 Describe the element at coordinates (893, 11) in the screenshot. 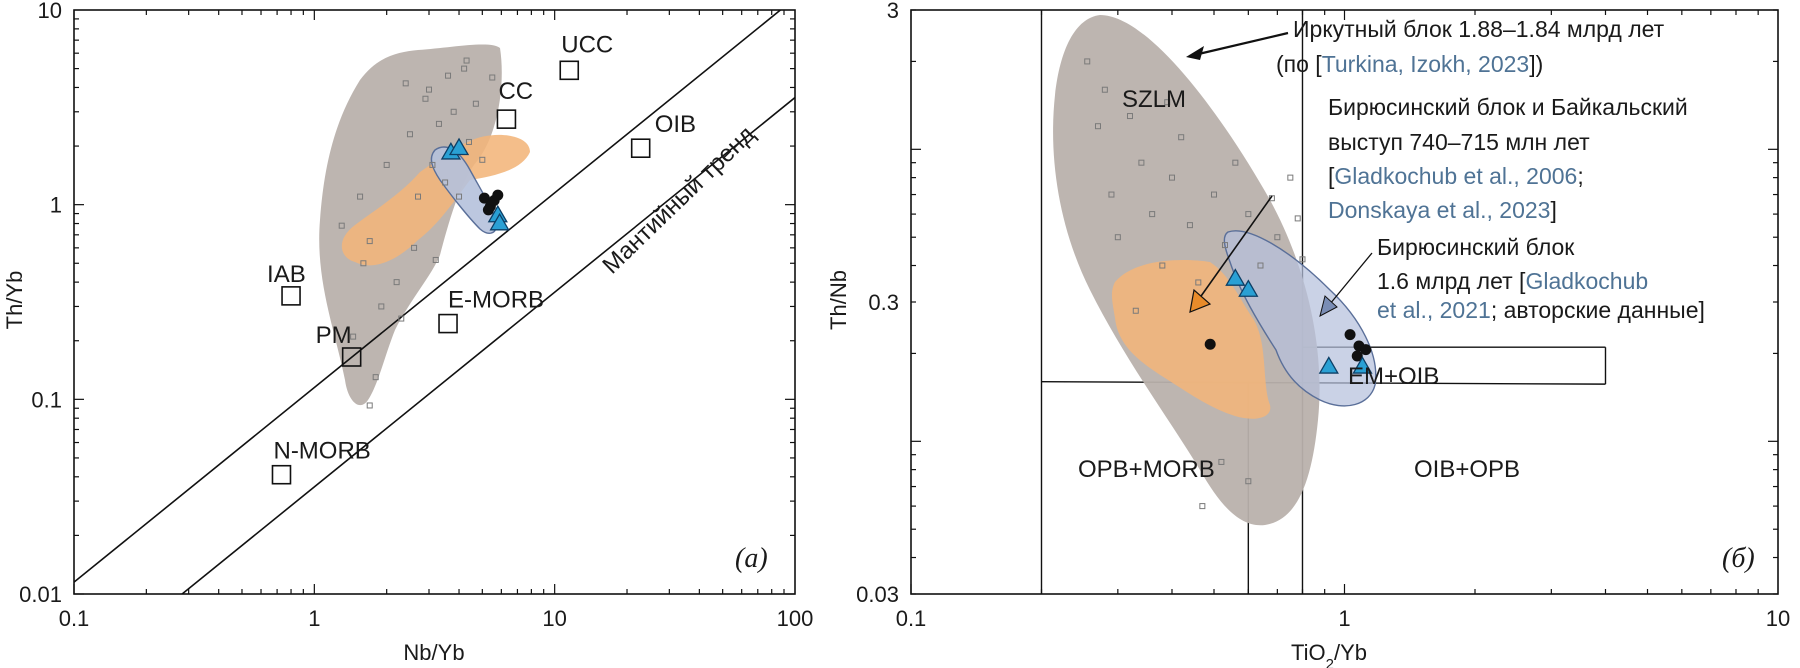

I see `y-tick-label: 3` at that location.